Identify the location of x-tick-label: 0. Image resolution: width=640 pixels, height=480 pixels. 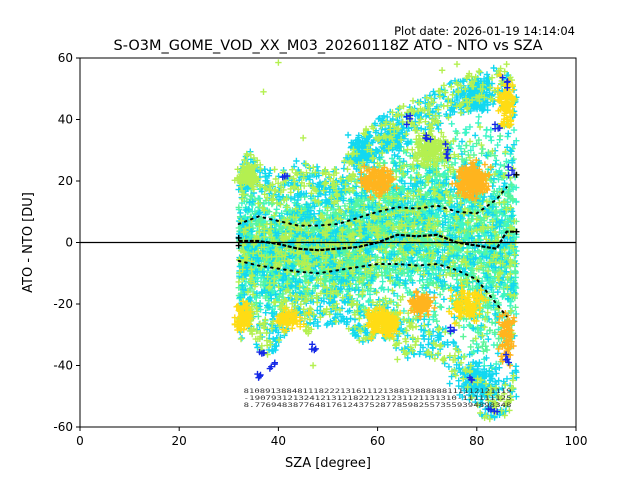
(80, 441).